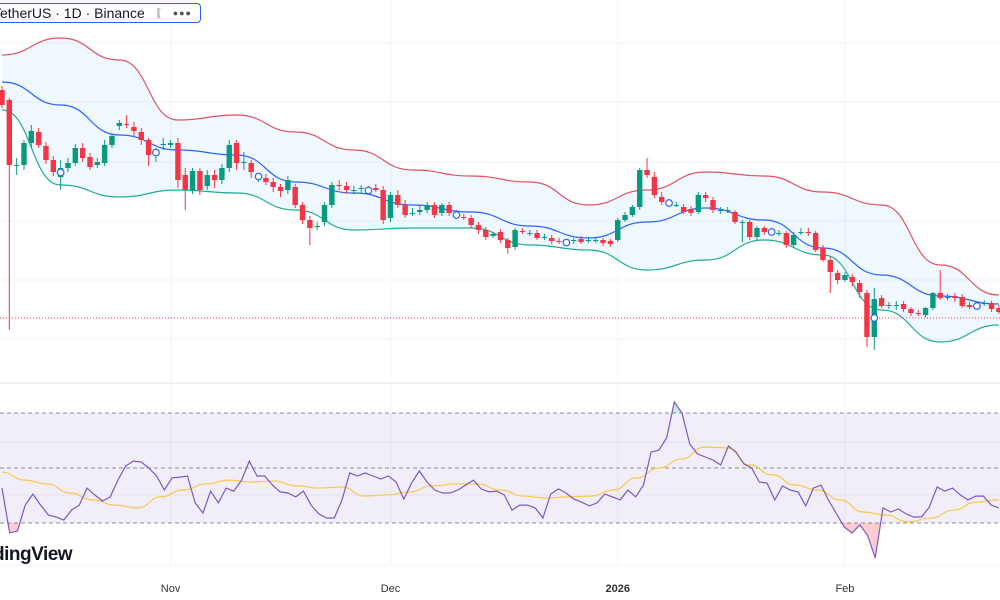  I want to click on tradingview-logo: TradingView, so click(36, 554).